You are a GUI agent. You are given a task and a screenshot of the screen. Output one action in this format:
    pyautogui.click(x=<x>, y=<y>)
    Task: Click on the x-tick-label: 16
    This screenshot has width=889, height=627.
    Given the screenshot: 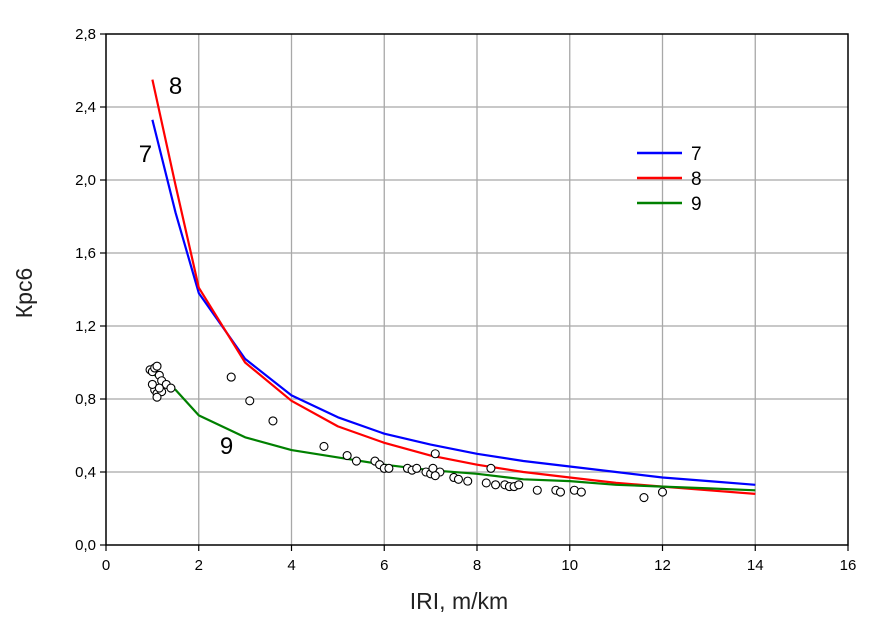 What is the action you would take?
    pyautogui.click(x=848, y=565)
    